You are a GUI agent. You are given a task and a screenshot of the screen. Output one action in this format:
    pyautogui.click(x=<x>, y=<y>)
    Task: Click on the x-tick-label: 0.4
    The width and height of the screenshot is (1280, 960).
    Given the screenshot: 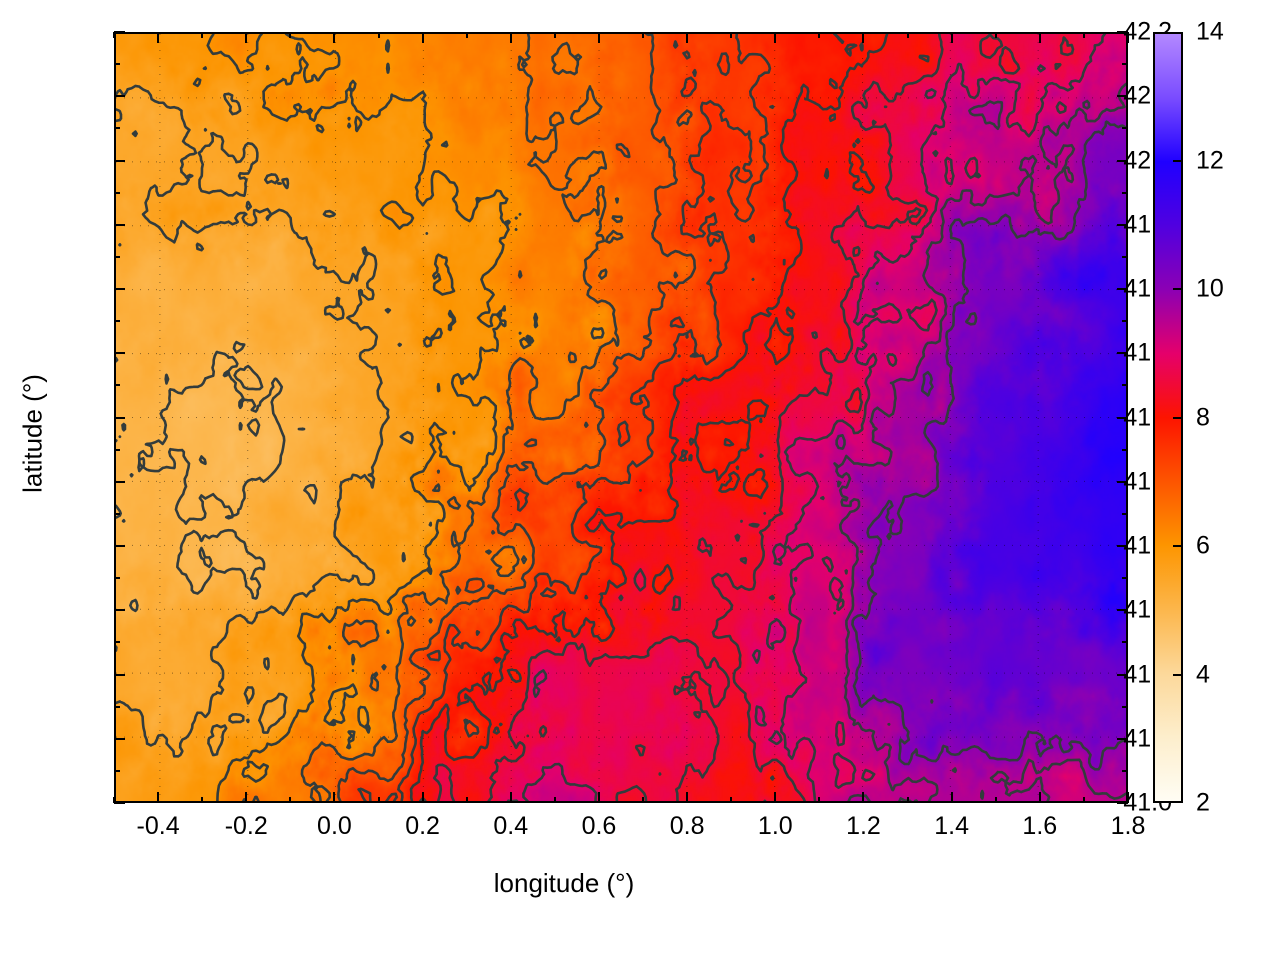 What is the action you would take?
    pyautogui.click(x=511, y=826)
    